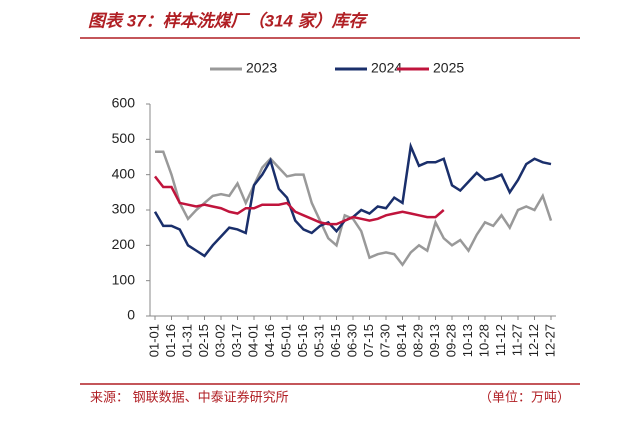 This screenshot has height=423, width=640. Describe the element at coordinates (533, 340) in the screenshot. I see `x-tick-label: 12-12` at that location.